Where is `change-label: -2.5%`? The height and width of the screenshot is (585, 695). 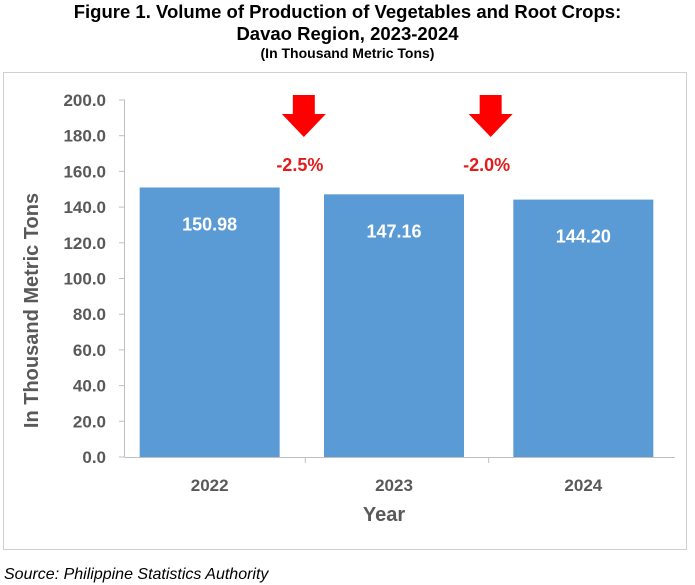
change-label: -2.5% is located at coordinates (299, 165).